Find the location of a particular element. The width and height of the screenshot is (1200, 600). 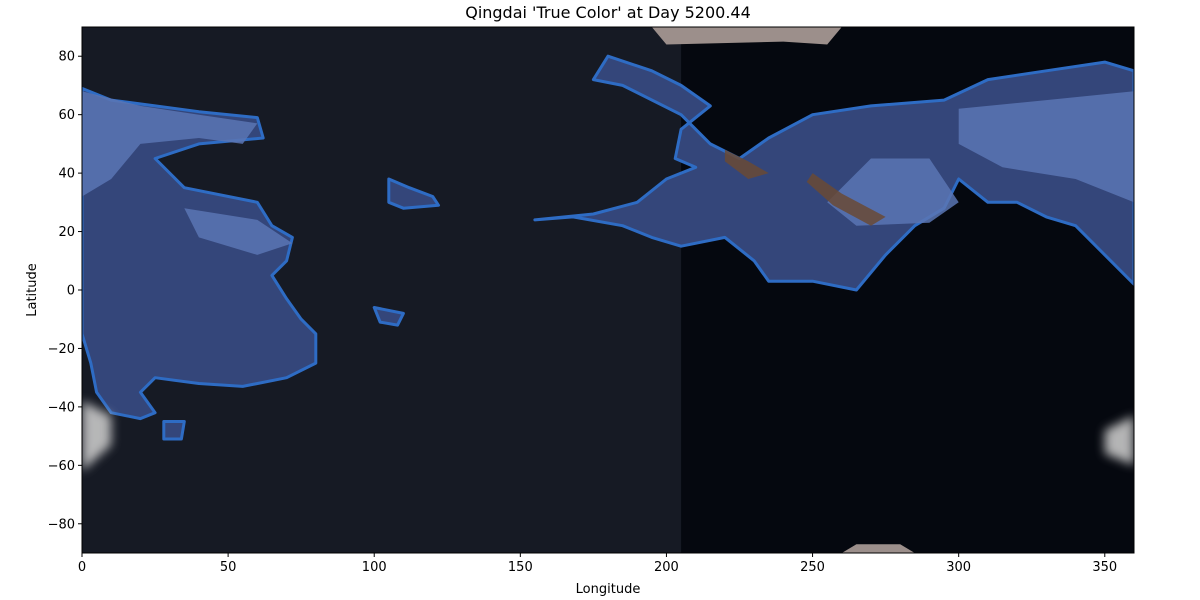

band-east-band is located at coordinates (1046, 147).